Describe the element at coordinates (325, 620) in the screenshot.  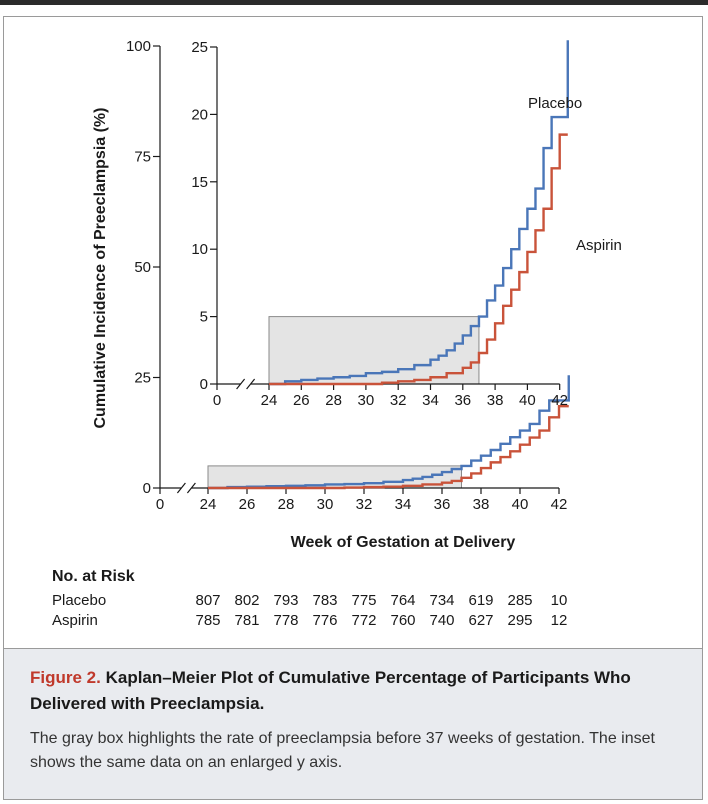
I see `risk-cell: 776` at that location.